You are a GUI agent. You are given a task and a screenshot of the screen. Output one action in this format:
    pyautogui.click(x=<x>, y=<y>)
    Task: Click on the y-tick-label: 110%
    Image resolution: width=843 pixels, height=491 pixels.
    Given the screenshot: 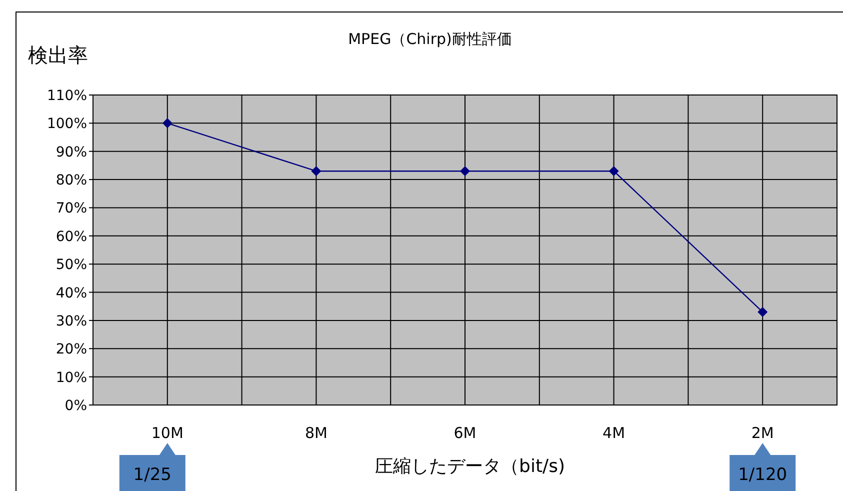 What is the action you would take?
    pyautogui.click(x=66, y=96)
    